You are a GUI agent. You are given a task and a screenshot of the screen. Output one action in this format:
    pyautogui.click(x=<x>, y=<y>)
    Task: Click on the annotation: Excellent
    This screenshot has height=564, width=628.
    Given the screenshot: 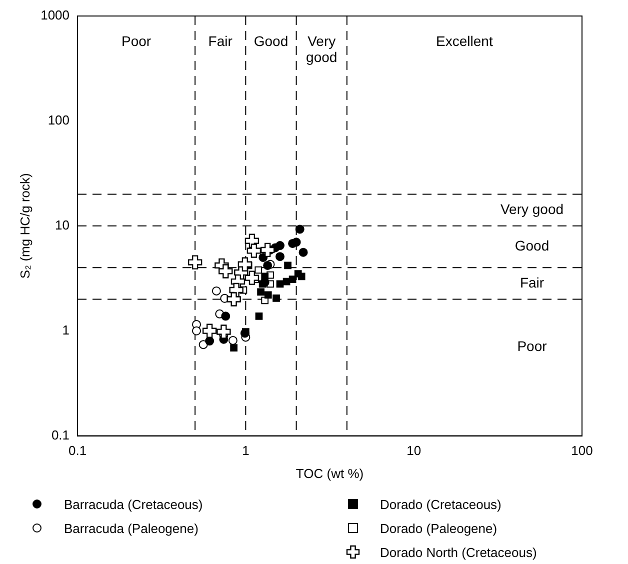 What is the action you would take?
    pyautogui.click(x=464, y=40)
    